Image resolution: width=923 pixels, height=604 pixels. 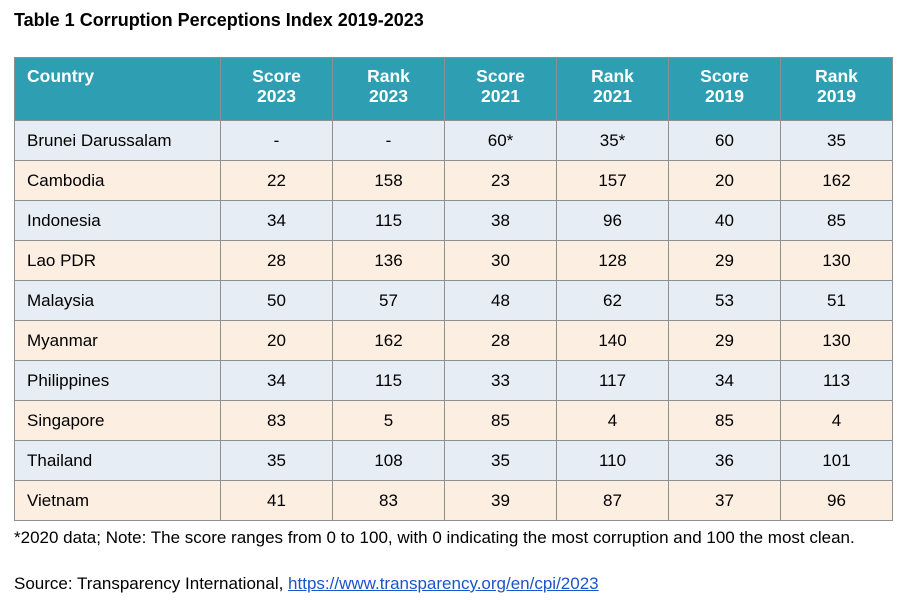 I want to click on rank-2023-cell: 115, so click(x=388, y=220).